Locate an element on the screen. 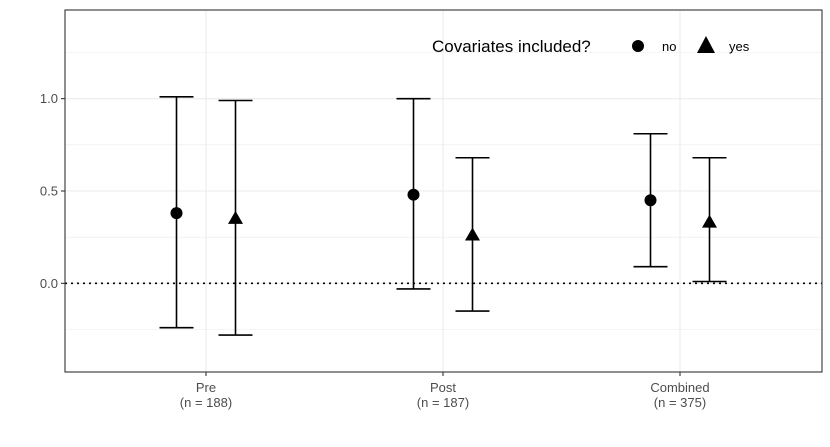  point-range-no-post is located at coordinates (413, 193).